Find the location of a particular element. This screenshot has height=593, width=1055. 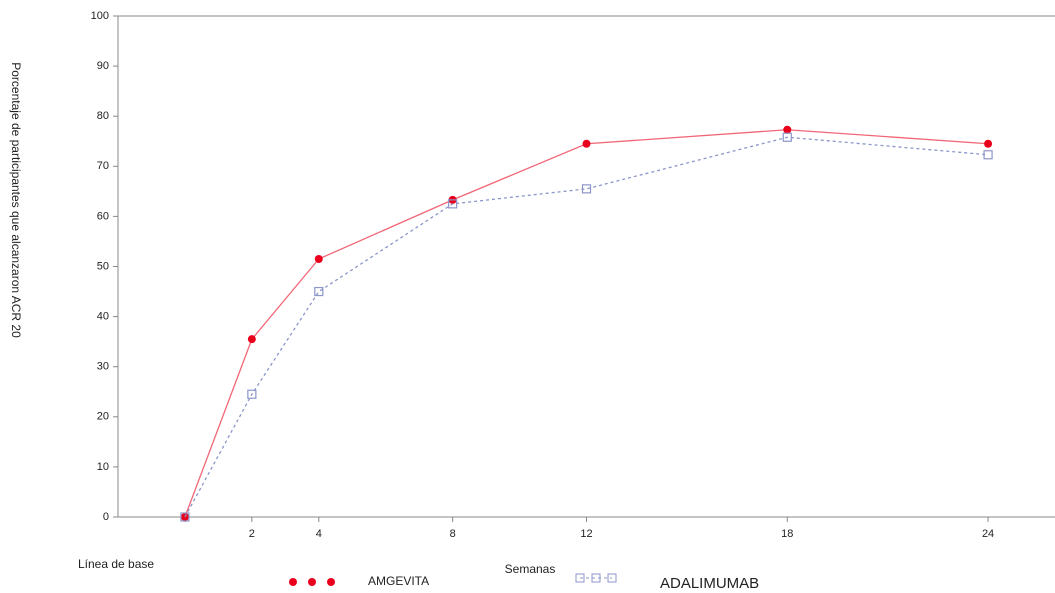

y-tick-label: 40 is located at coordinates (103, 317).